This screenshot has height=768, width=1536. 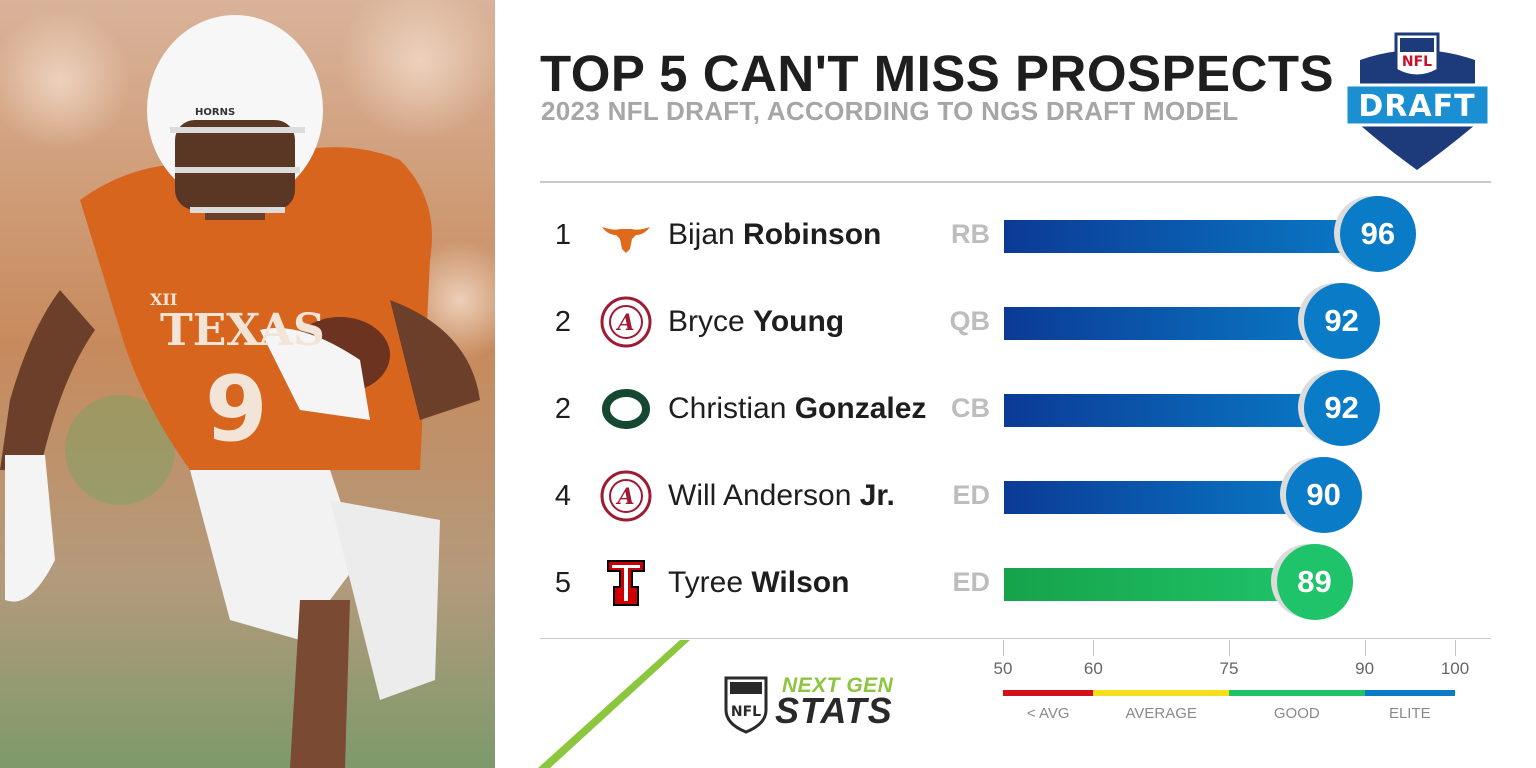 I want to click on svg-text: DRAFT, so click(x=1416, y=106).